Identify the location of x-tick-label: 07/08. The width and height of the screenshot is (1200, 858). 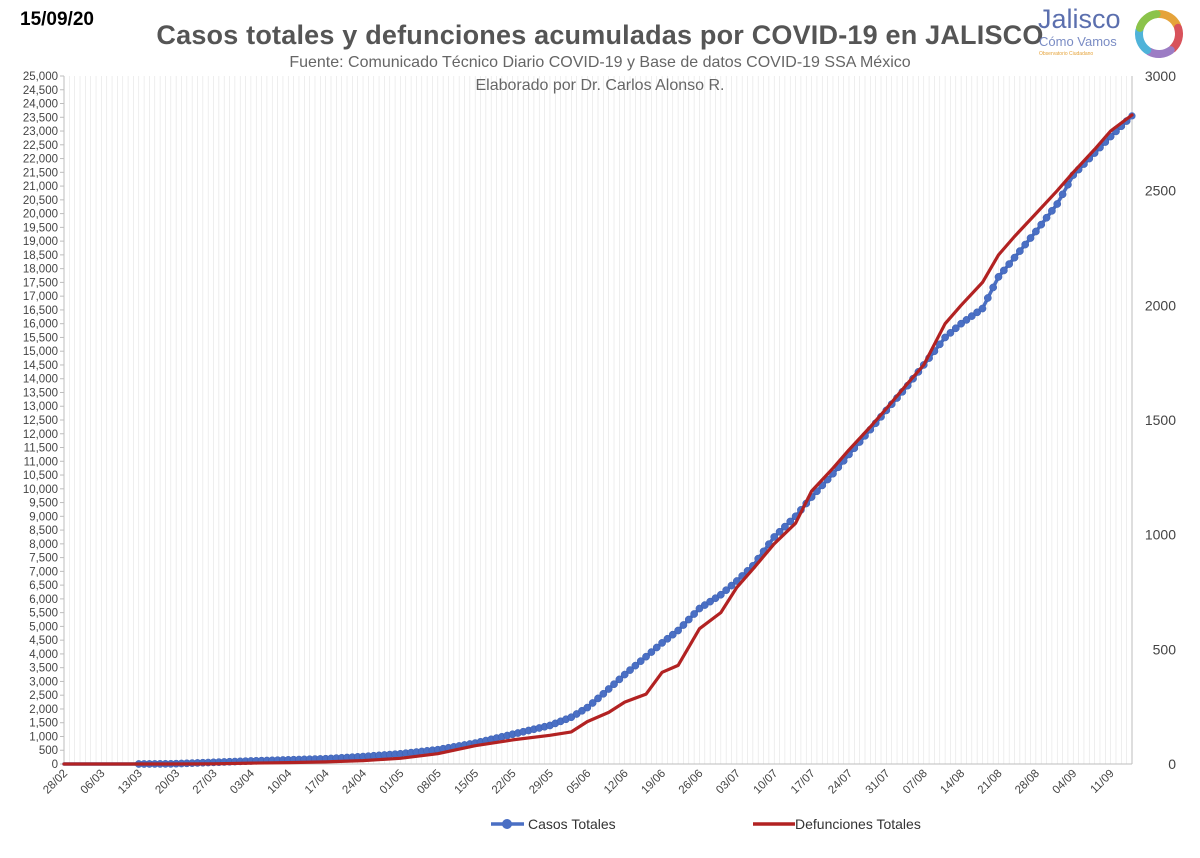
(915, 782).